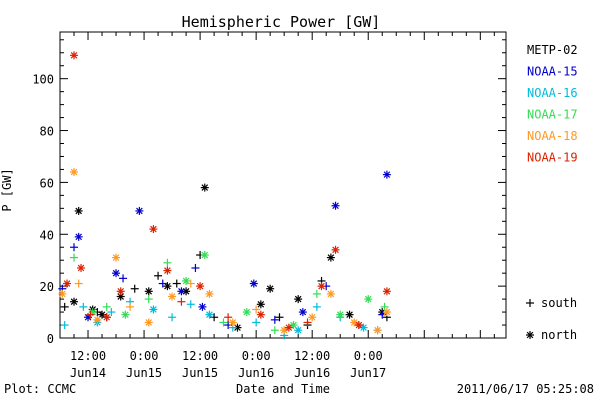 The width and height of the screenshot is (600, 400). What do you see at coordinates (552, 158) in the screenshot?
I see `legend-item: NOAA-19` at bounding box center [552, 158].